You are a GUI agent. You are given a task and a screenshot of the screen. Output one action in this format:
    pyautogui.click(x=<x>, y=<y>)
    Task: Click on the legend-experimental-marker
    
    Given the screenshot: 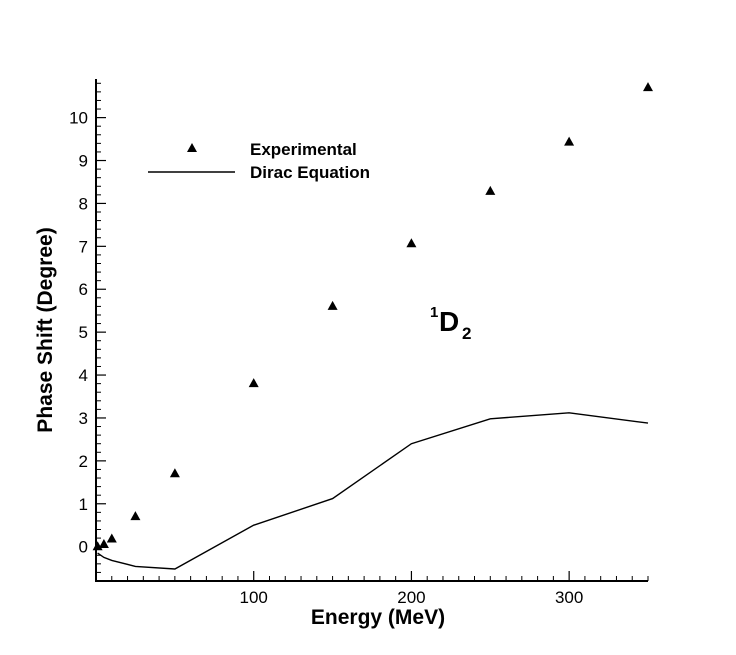 What is the action you would take?
    pyautogui.click(x=192, y=147)
    